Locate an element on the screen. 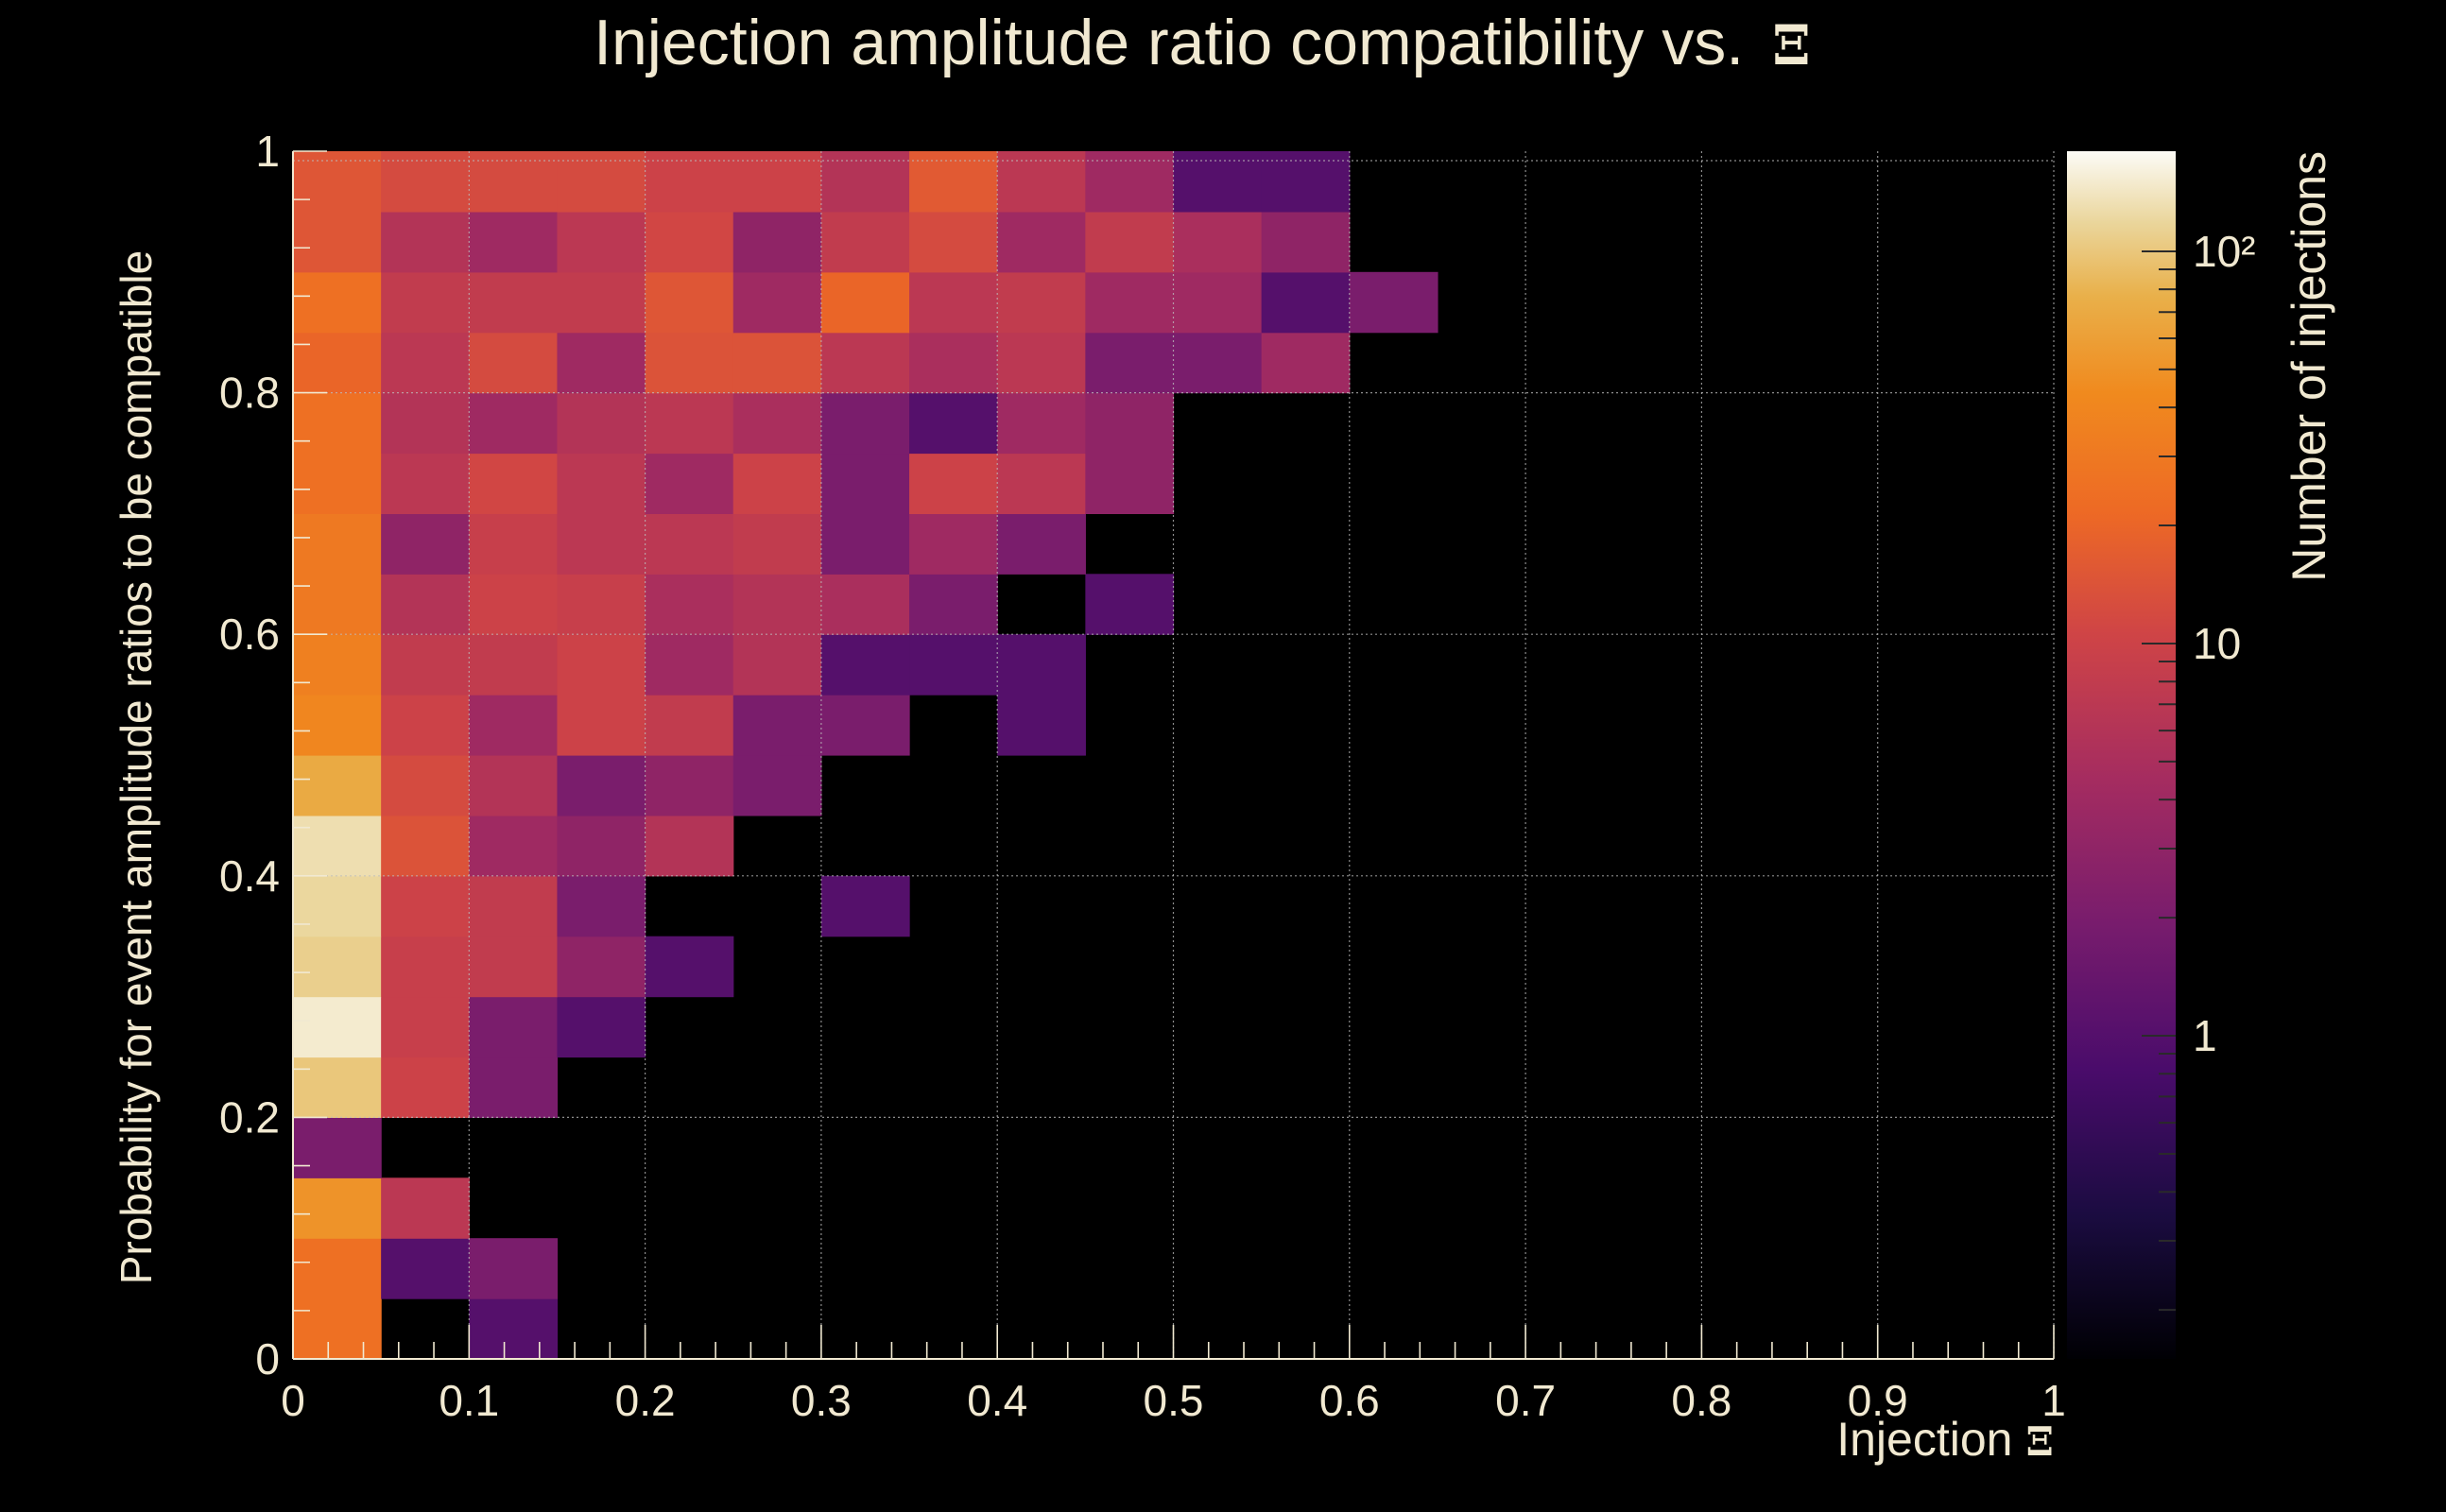  y-tick-label: 0 is located at coordinates (267, 1358).